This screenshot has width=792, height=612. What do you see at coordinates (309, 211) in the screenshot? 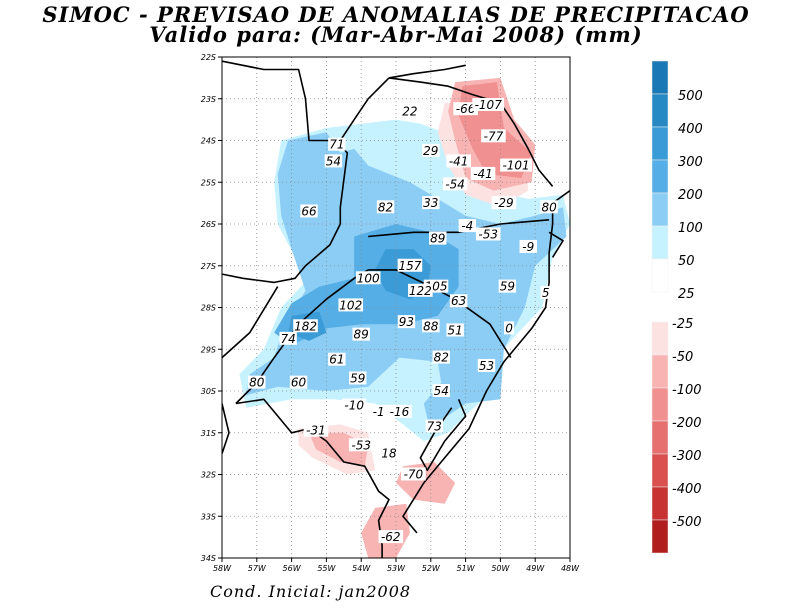
I see `value-label: 66` at bounding box center [309, 211].